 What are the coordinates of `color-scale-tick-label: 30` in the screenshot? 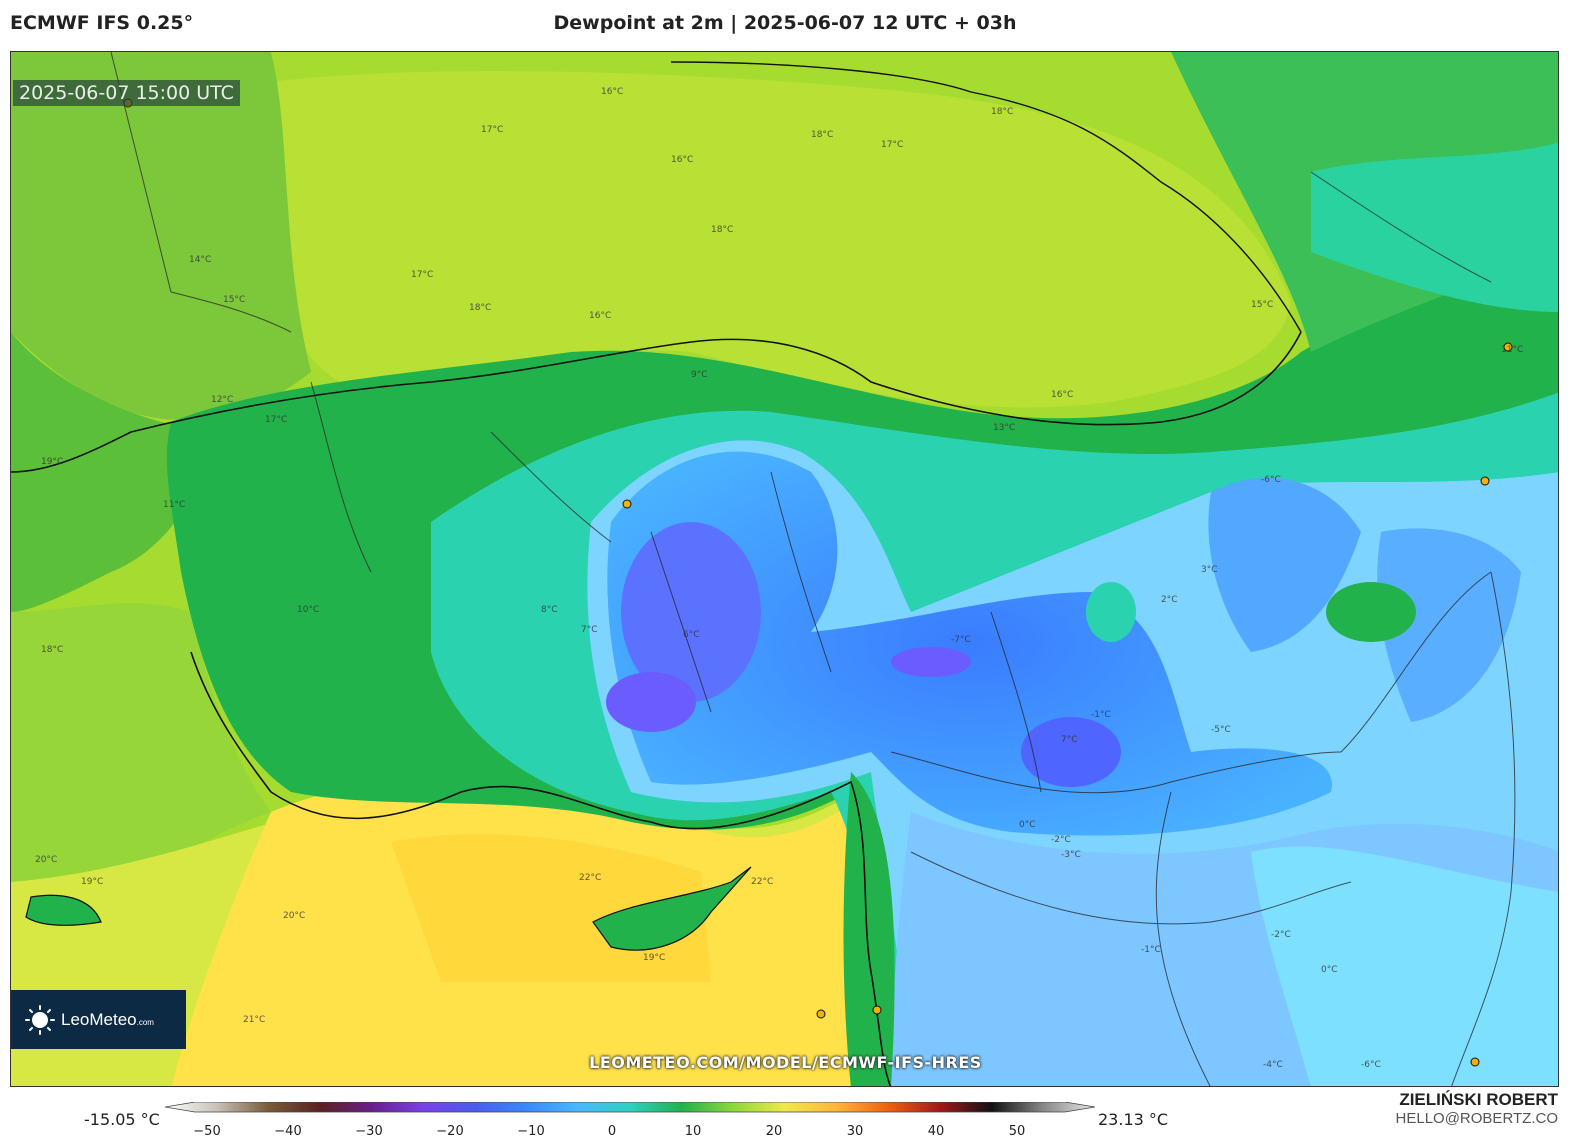 It's located at (855, 1131).